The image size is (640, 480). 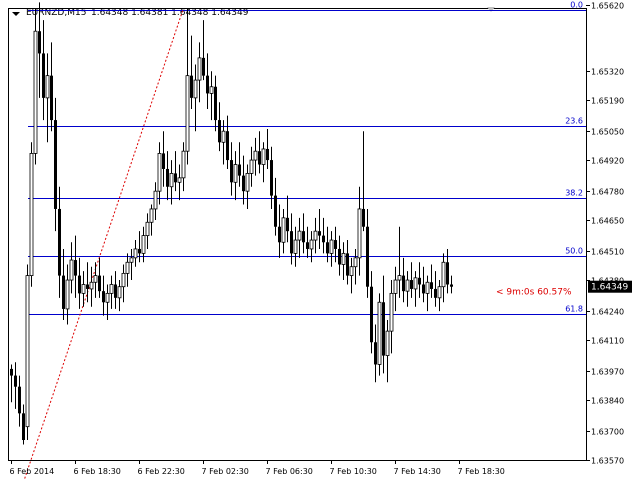 I want to click on symbol-label: EURNZD,M15, so click(x=56, y=13).